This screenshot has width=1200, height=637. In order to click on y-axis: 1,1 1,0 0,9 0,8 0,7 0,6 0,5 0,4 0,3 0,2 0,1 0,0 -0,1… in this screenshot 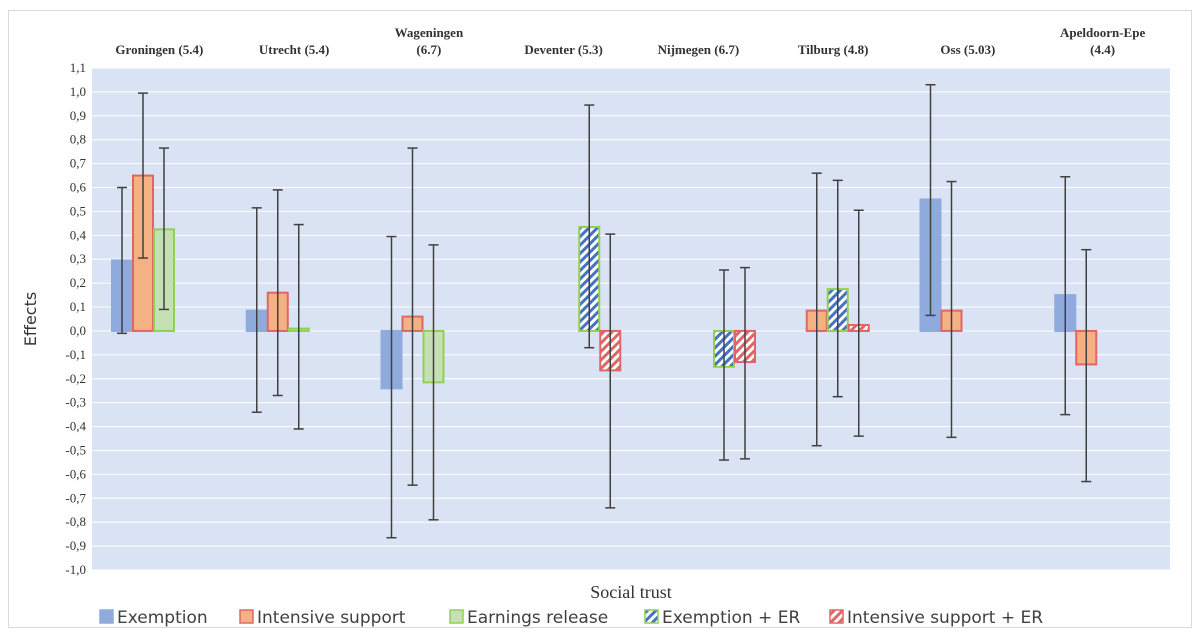, I will do `click(75, 318)`.